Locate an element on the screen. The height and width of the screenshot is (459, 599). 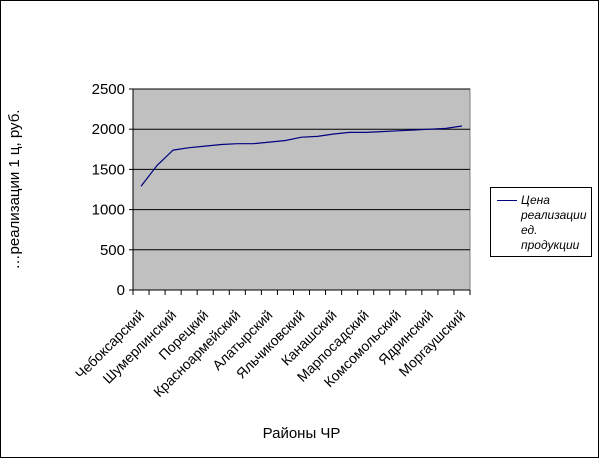
y-tick-label: 1000 is located at coordinates (108, 210).